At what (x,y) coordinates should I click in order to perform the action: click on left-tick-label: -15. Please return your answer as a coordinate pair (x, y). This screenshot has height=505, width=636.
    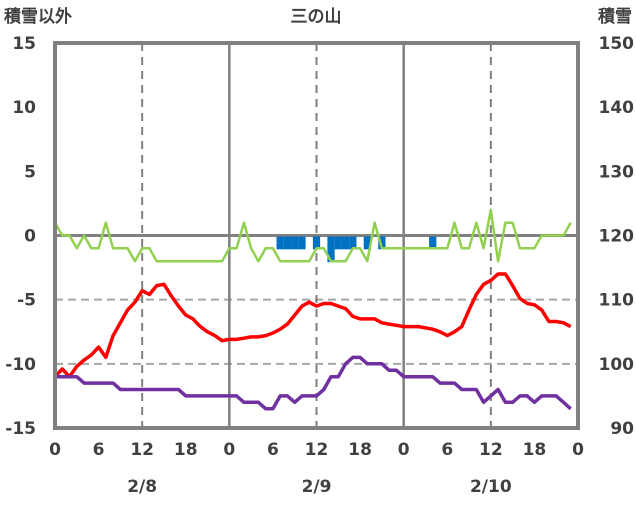
    Looking at the image, I should click on (20, 429).